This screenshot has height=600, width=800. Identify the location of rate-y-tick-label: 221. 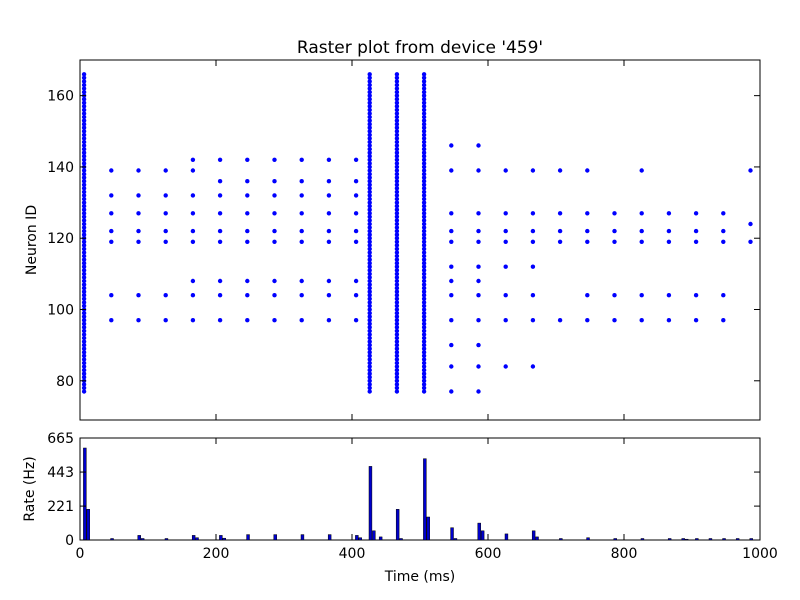
(60, 507).